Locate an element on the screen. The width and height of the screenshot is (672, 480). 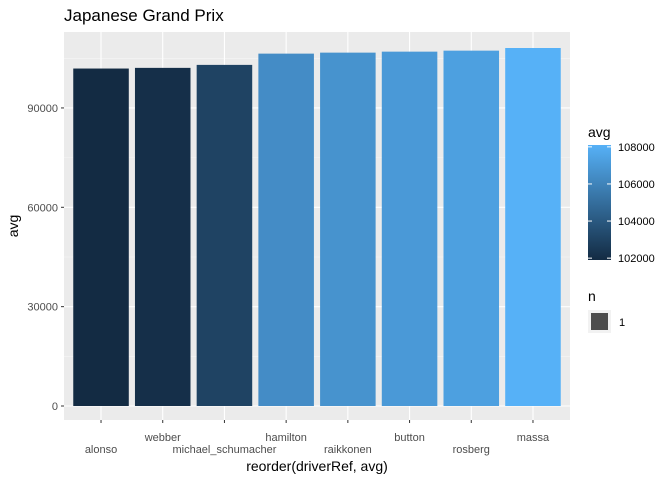
y-axis-title: avg is located at coordinates (13, 226).